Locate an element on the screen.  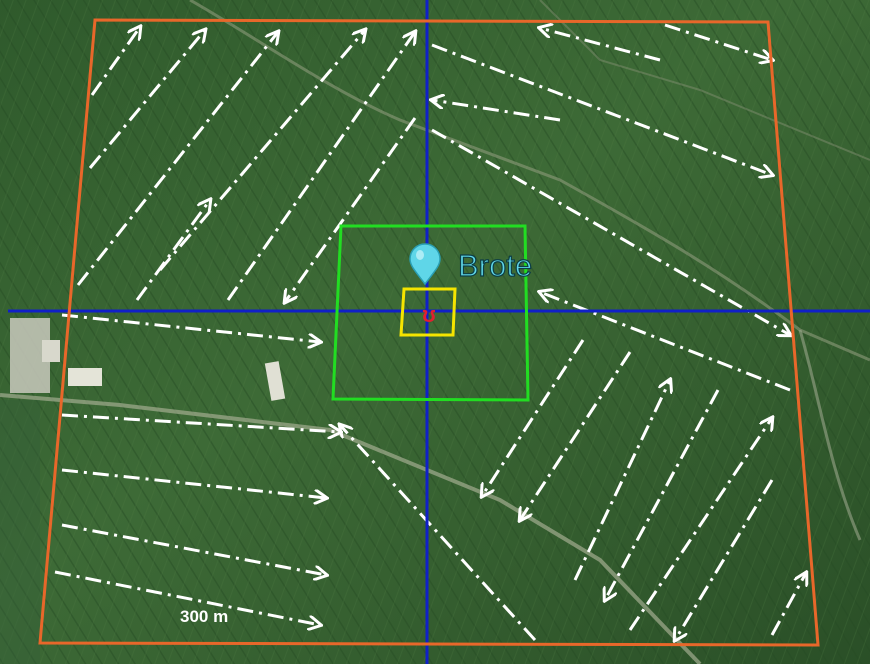
target-symbol: ʊ is located at coordinates (429, 314).